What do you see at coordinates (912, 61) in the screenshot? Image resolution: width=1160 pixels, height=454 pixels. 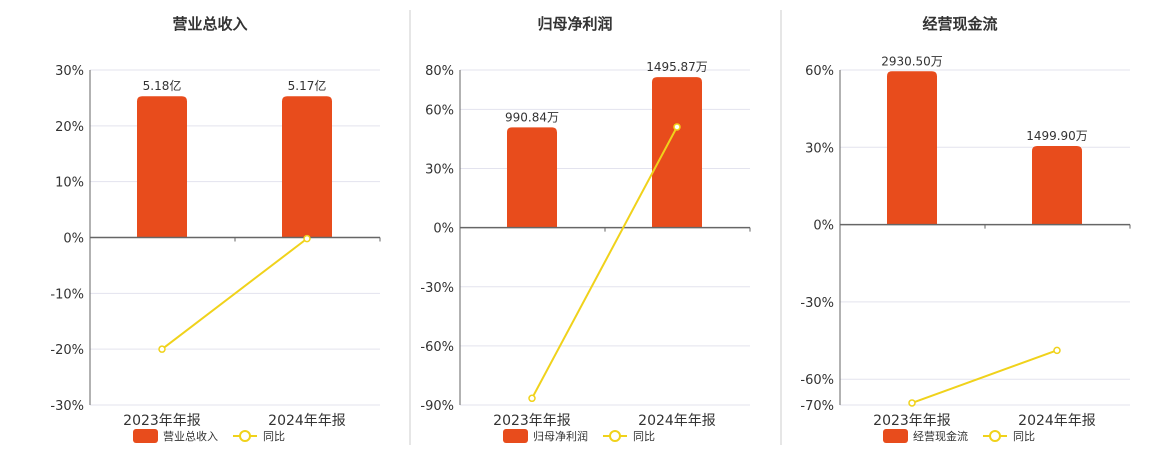 I see `bar-value-label: 2930.50万` at bounding box center [912, 61].